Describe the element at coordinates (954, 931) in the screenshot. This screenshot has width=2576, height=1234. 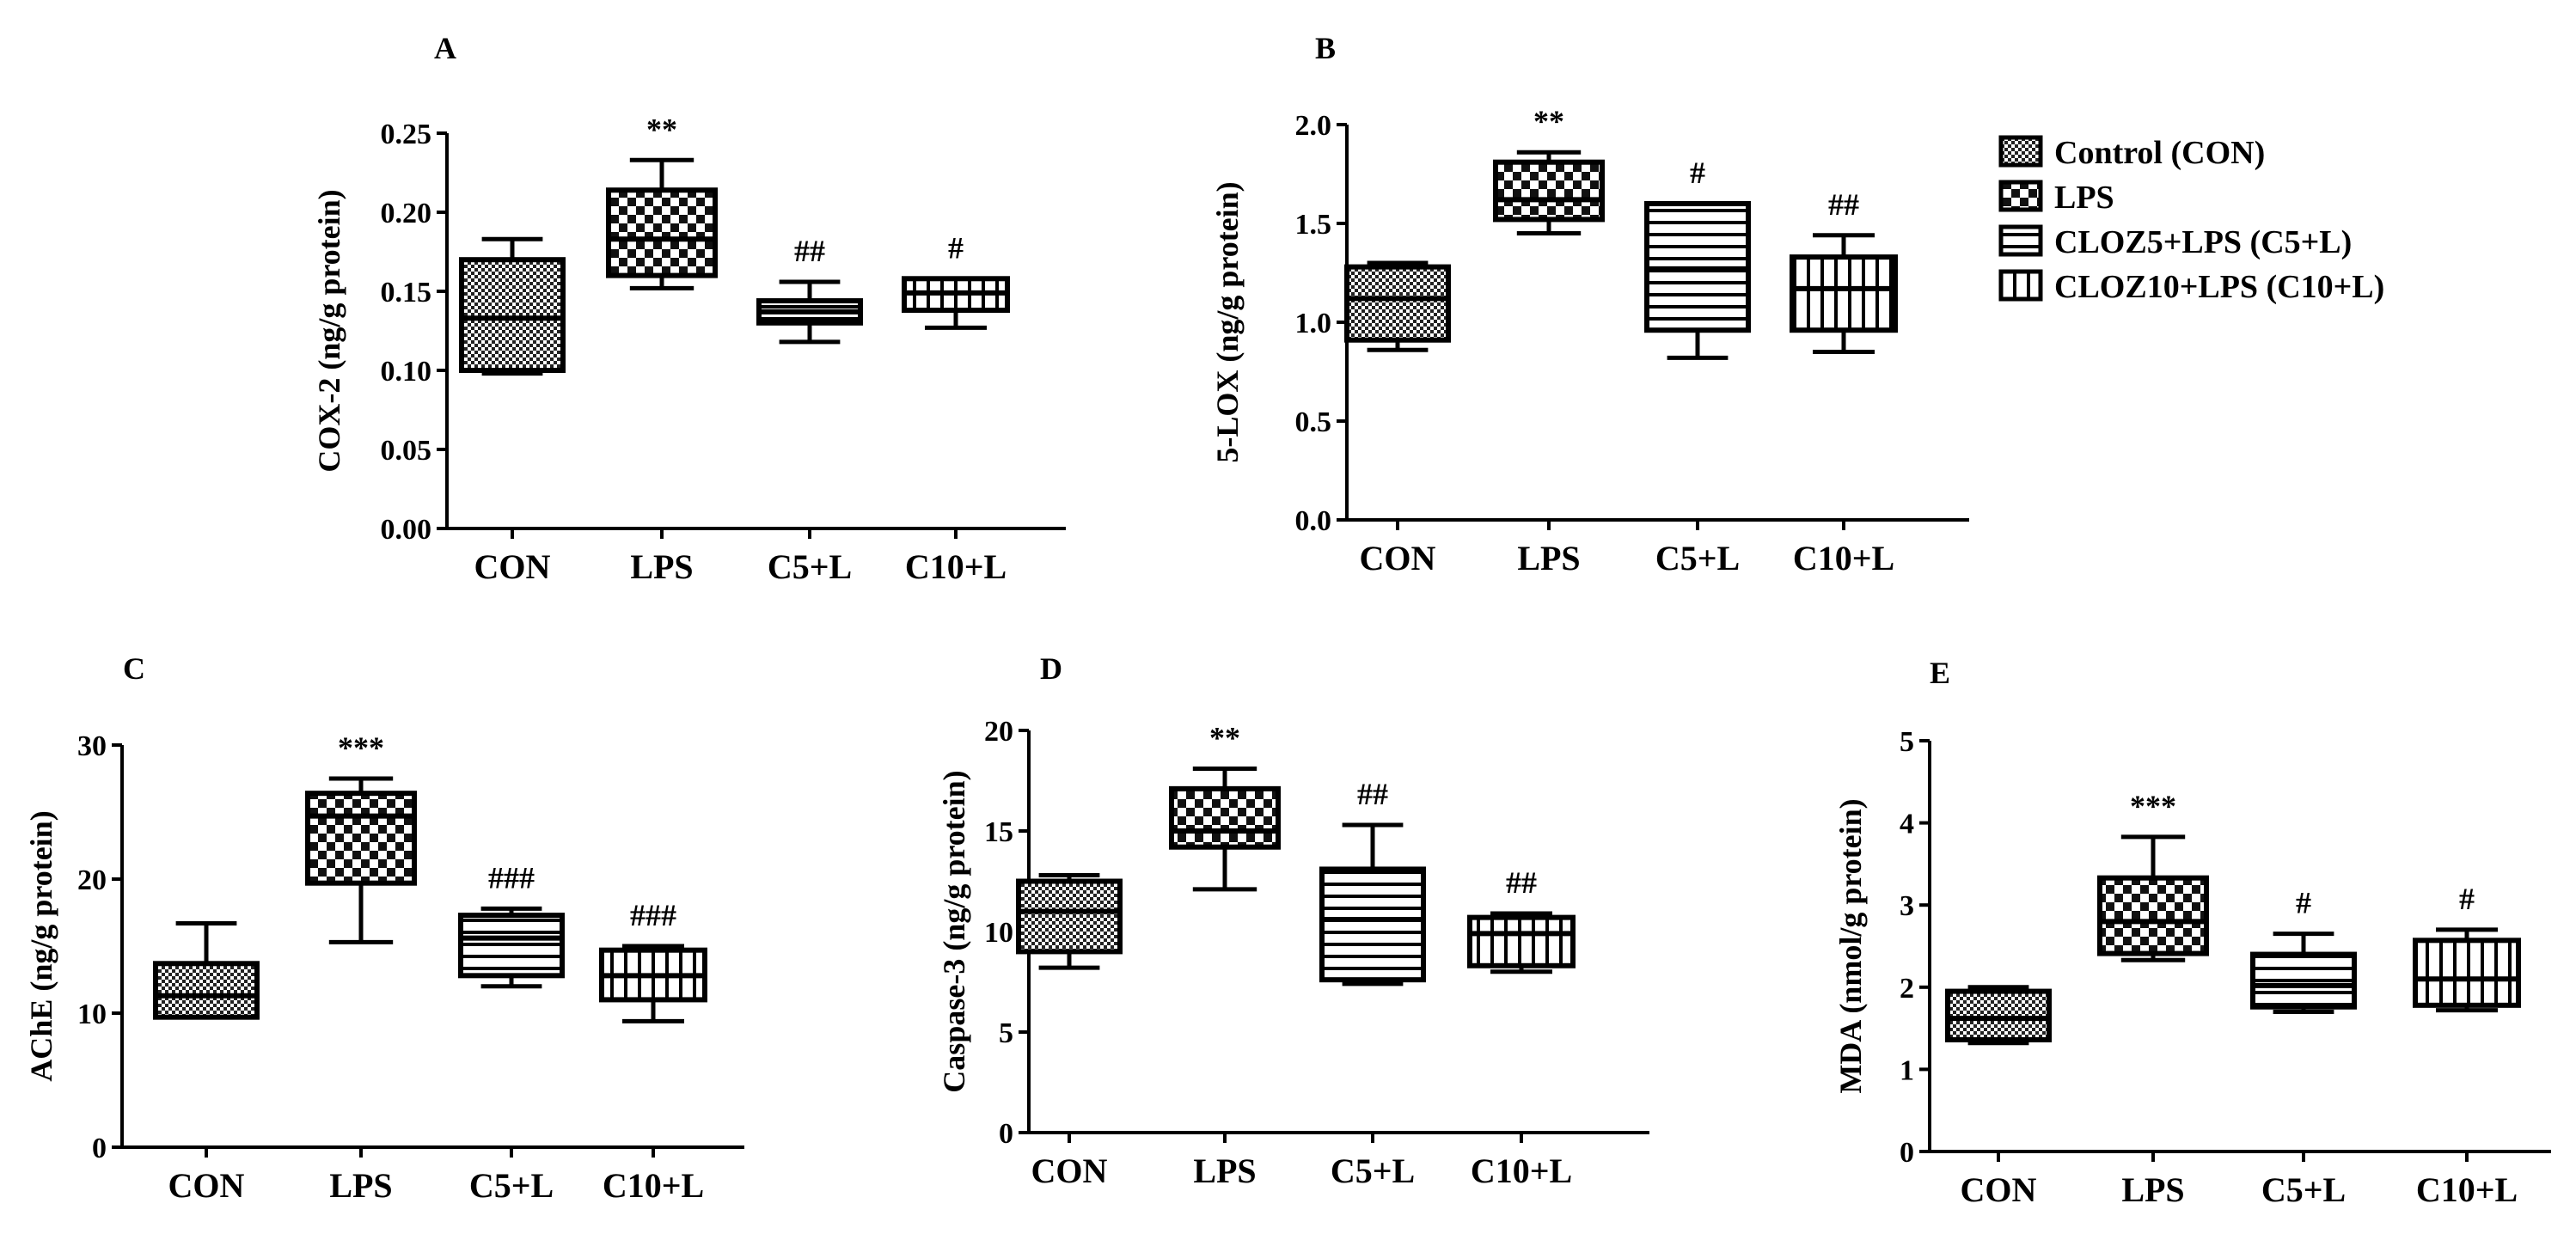
I see `y-axis-label: Caspase-3 (ng/g protein)` at that location.